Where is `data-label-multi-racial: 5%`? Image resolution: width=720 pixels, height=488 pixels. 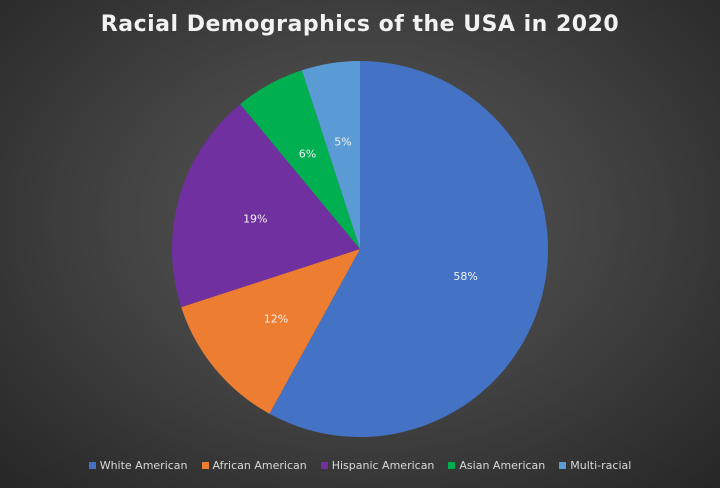
data-label-multi-racial: 5% is located at coordinates (342, 141).